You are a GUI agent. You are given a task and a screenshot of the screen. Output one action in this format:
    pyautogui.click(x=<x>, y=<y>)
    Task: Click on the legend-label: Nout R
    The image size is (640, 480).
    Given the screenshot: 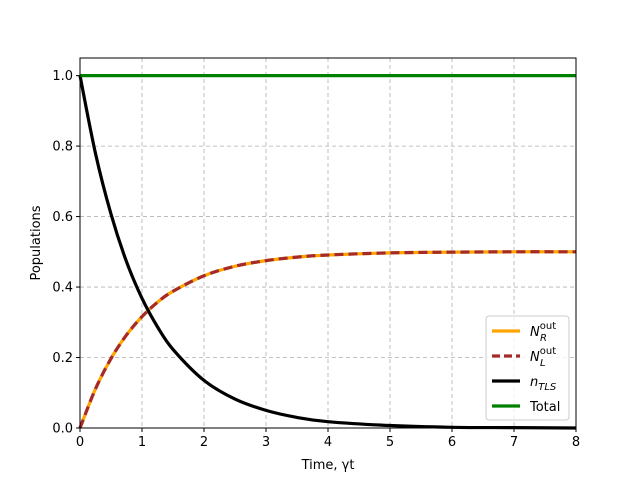 What is the action you would take?
    pyautogui.click(x=543, y=332)
    